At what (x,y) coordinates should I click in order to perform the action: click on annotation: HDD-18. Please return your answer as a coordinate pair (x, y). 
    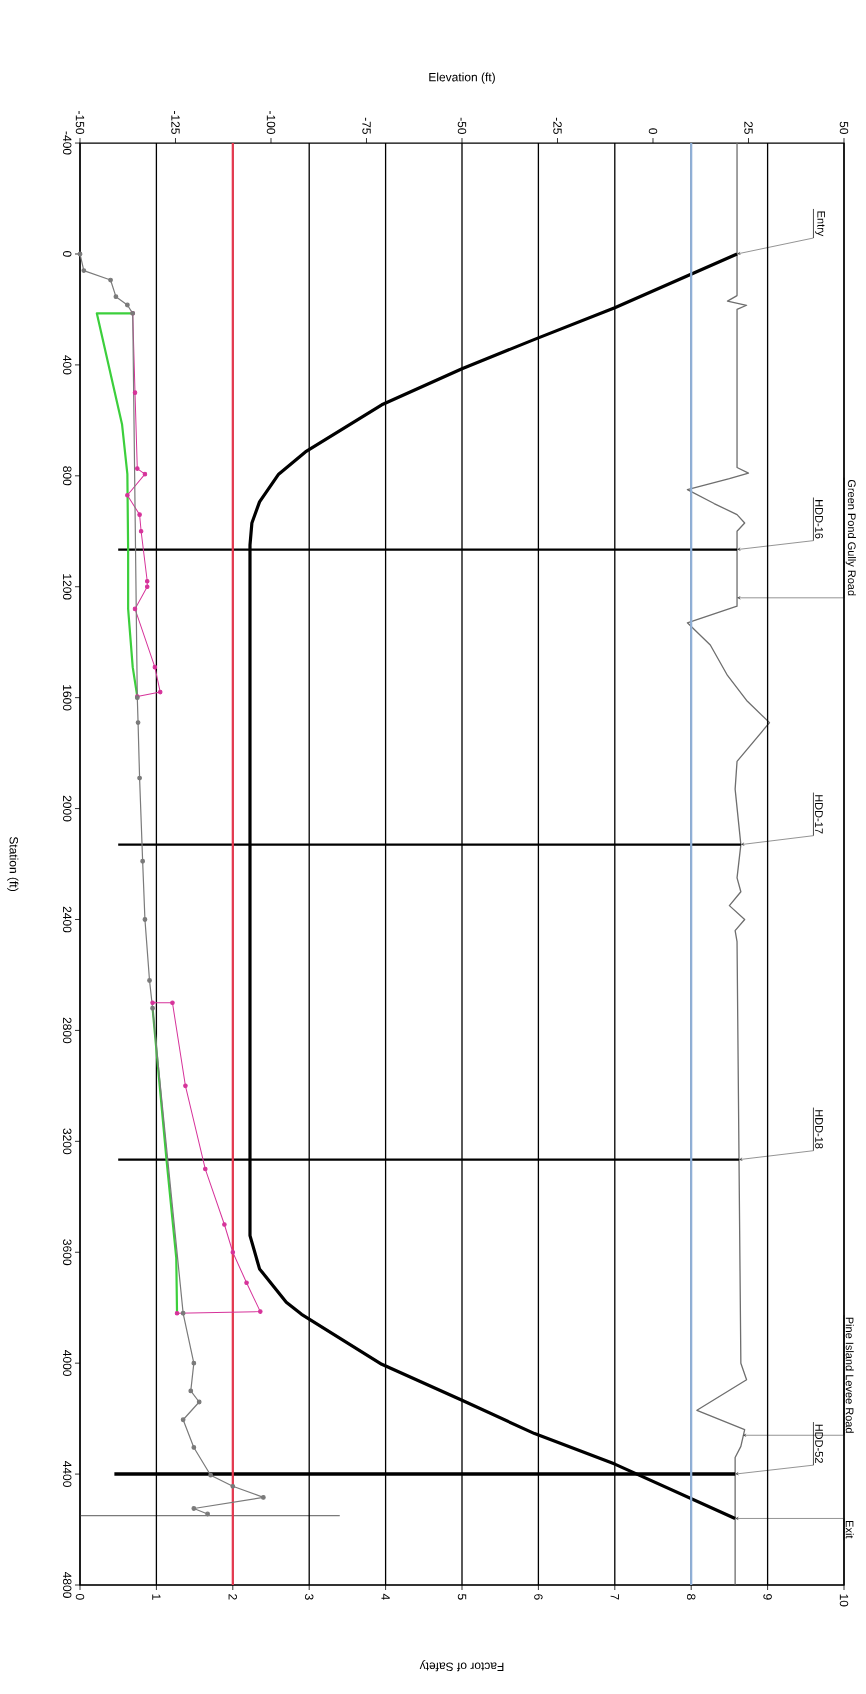
    Looking at the image, I should click on (819, 1129).